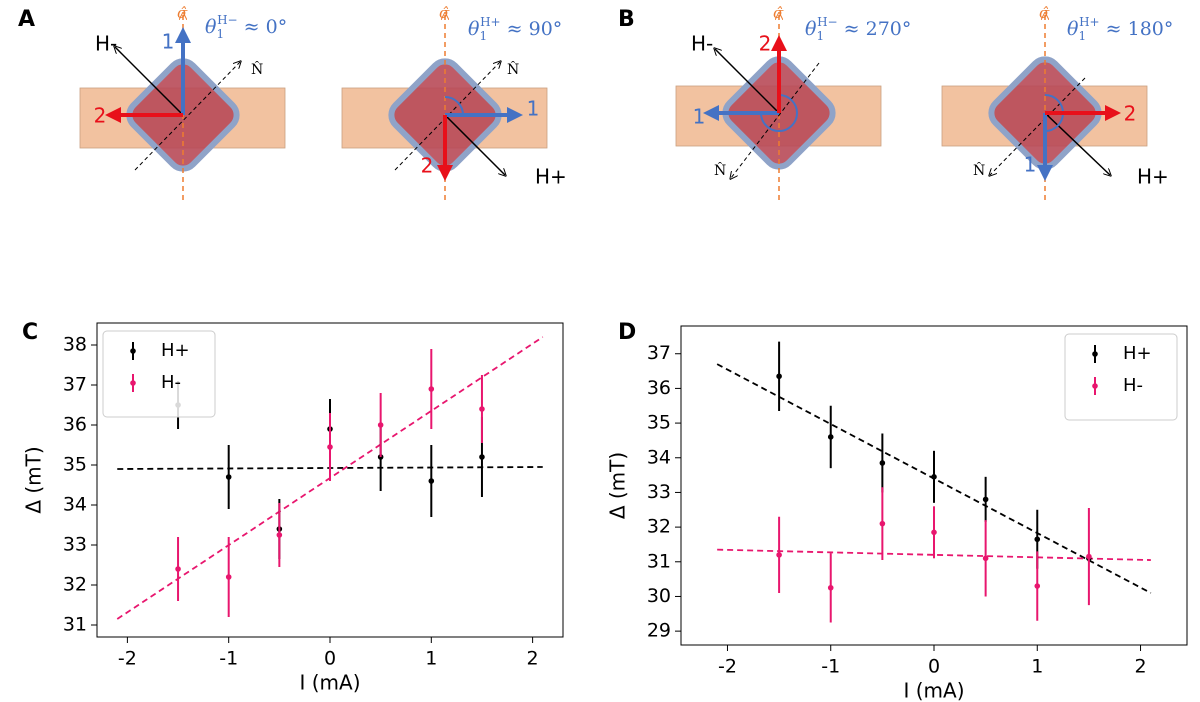  I want to click on angle-label: θ1H+ ≈ 90°, so click(515, 29).